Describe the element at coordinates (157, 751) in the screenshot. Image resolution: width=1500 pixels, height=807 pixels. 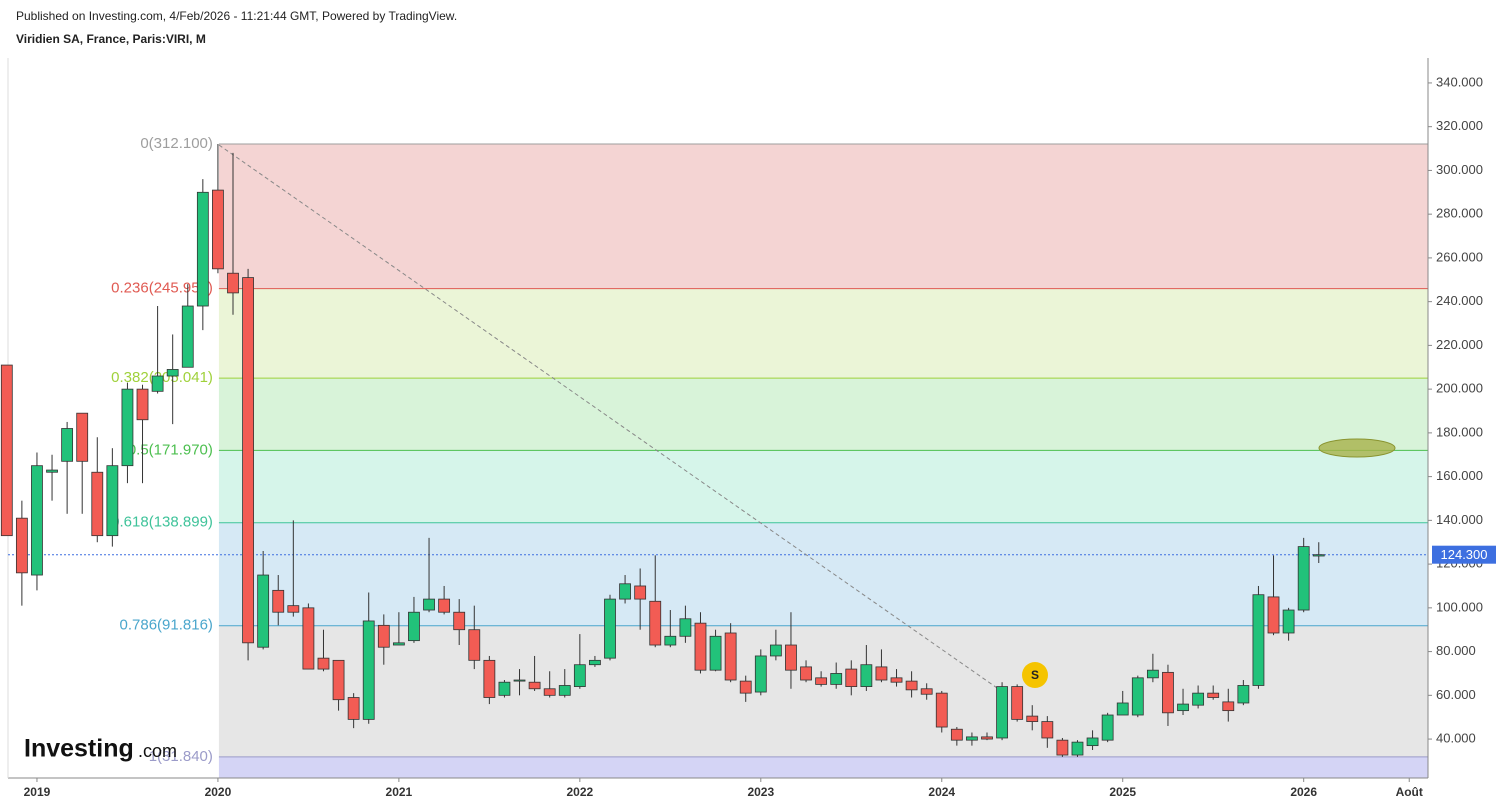
I see `logo-suffix: .com` at that location.